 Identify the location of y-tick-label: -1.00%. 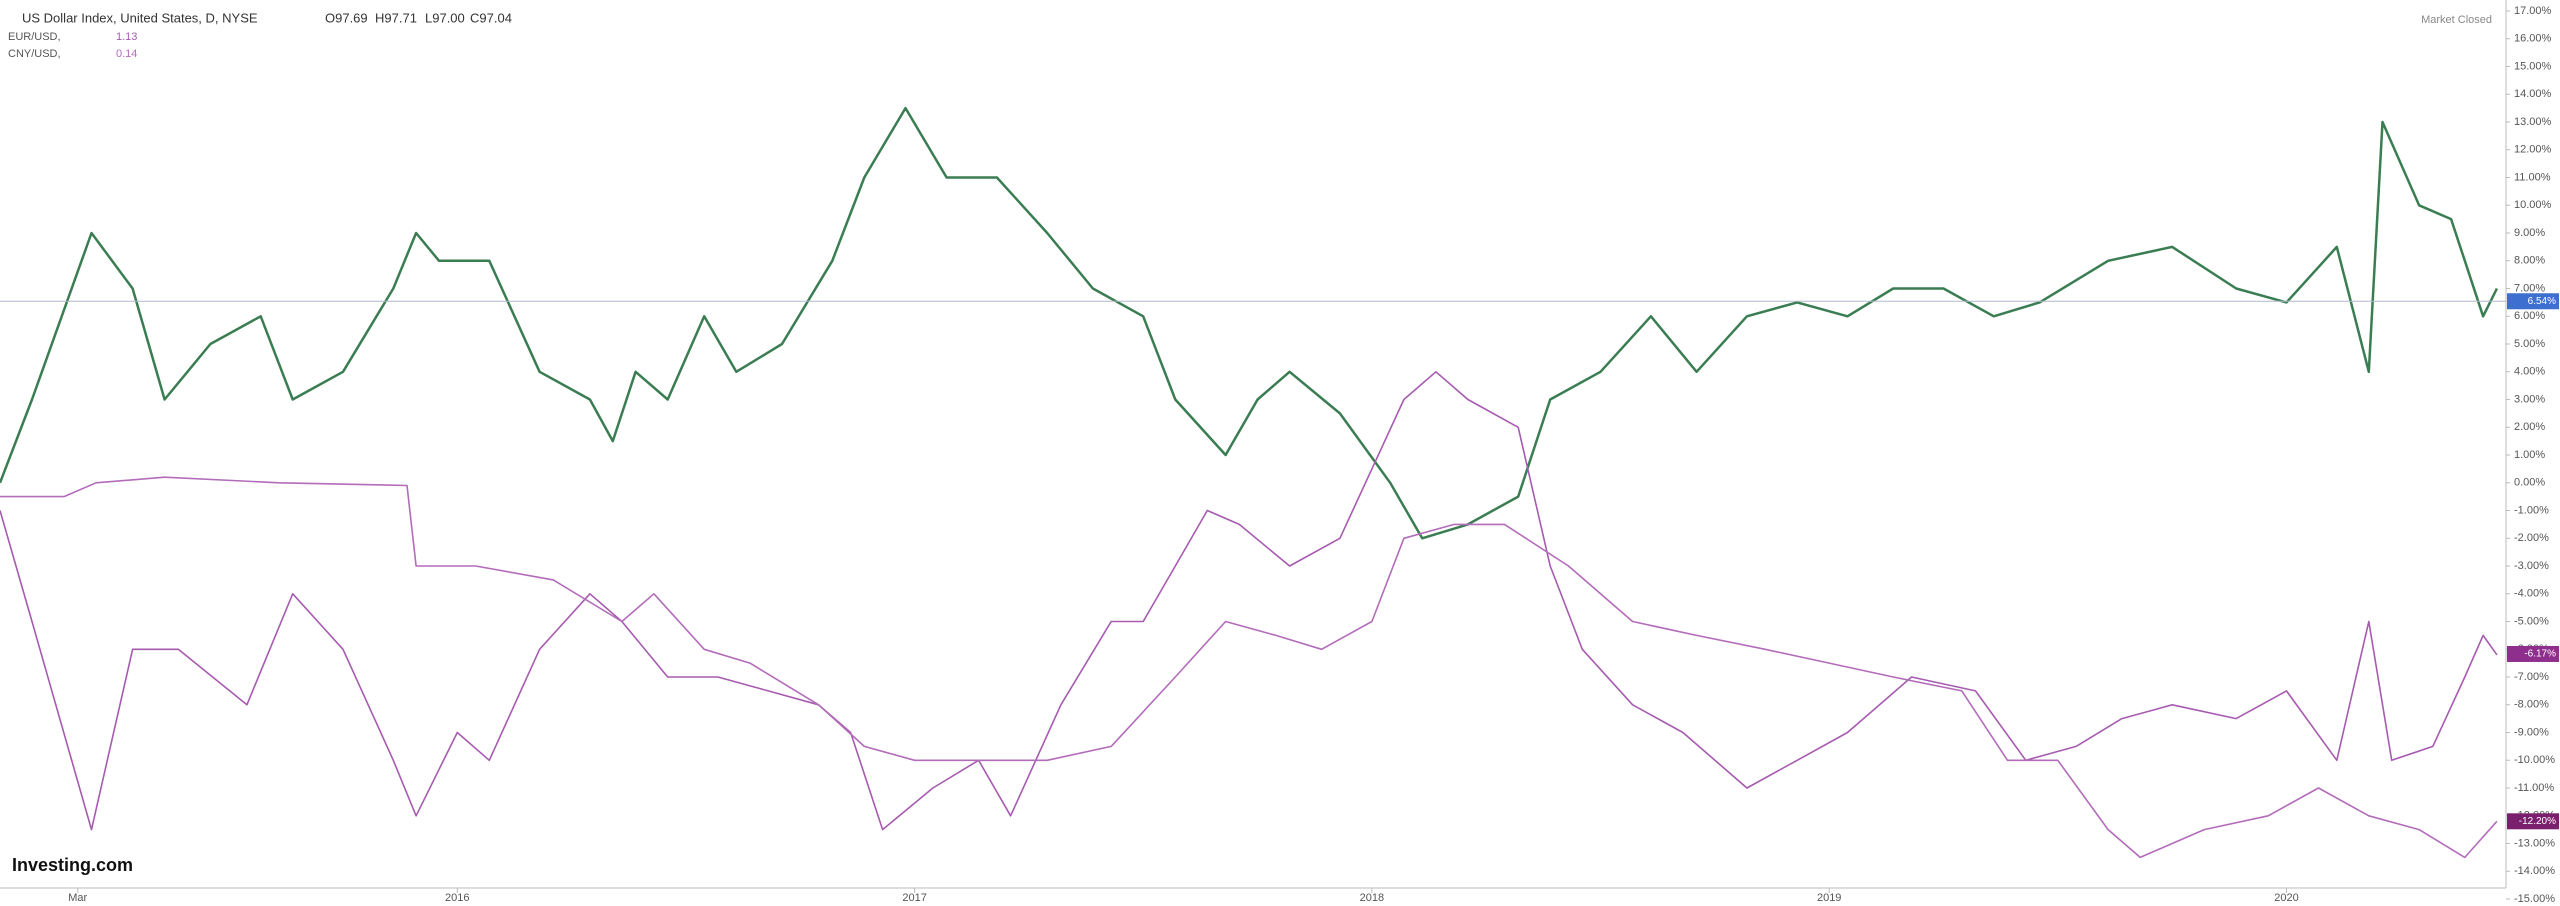
(2531, 510).